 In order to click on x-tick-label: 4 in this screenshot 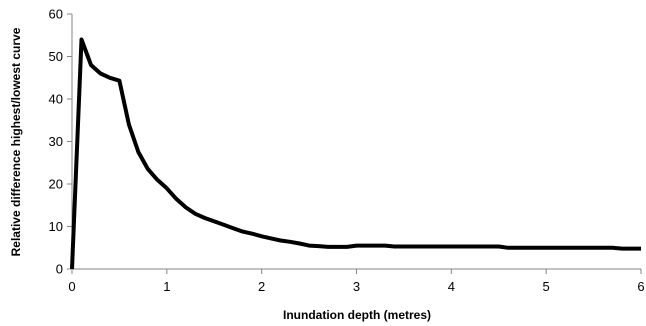, I will do `click(451, 286)`.